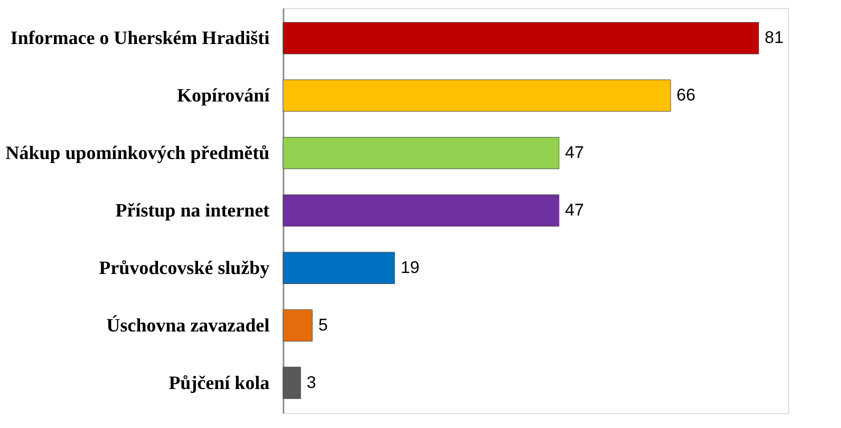 Image resolution: width=841 pixels, height=428 pixels. What do you see at coordinates (774, 38) in the screenshot?
I see `data-label: 81` at bounding box center [774, 38].